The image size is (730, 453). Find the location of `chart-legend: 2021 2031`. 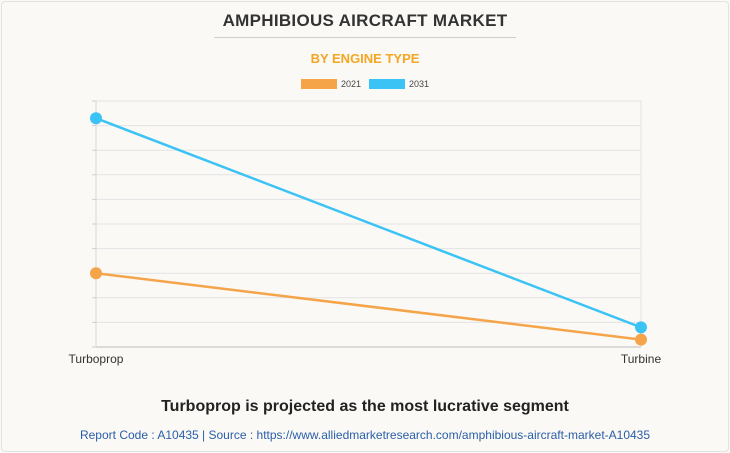

chart-legend: 2021 2031 is located at coordinates (365, 84).